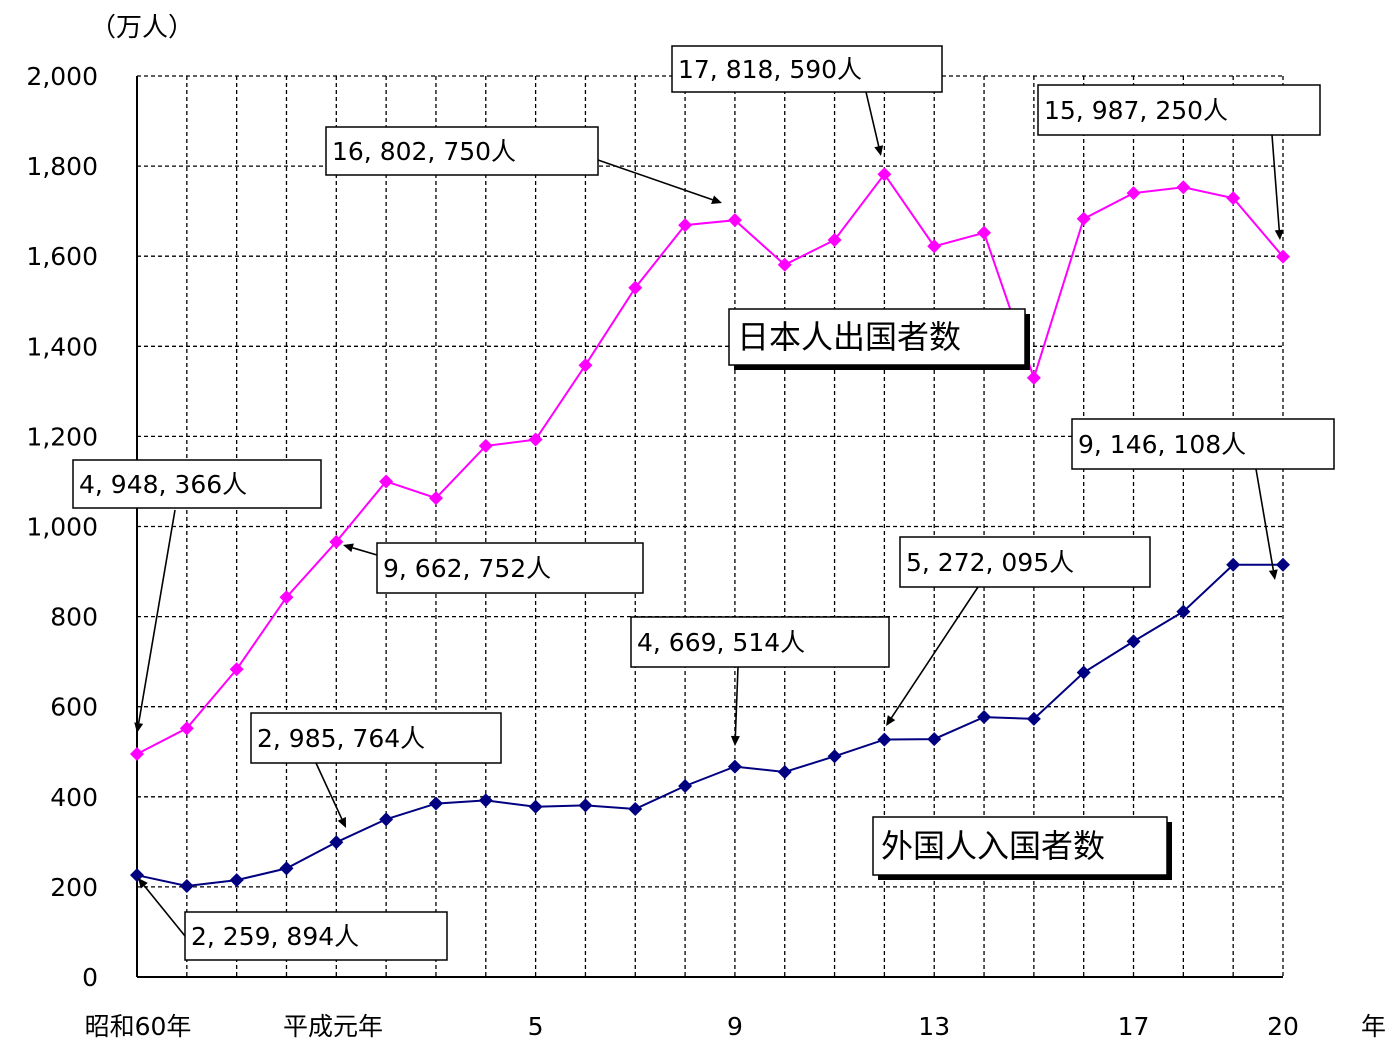 The image size is (1391, 1040). I want to click on annotation-text: 4, 948, 366人, so click(163, 484).